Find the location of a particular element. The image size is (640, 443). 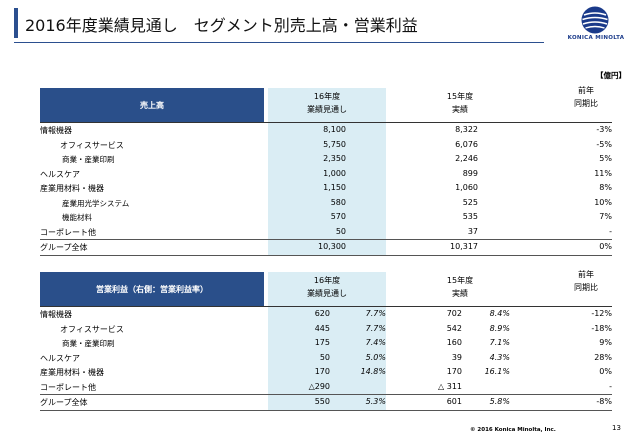

row-label: 機能材料 is located at coordinates (77, 217).